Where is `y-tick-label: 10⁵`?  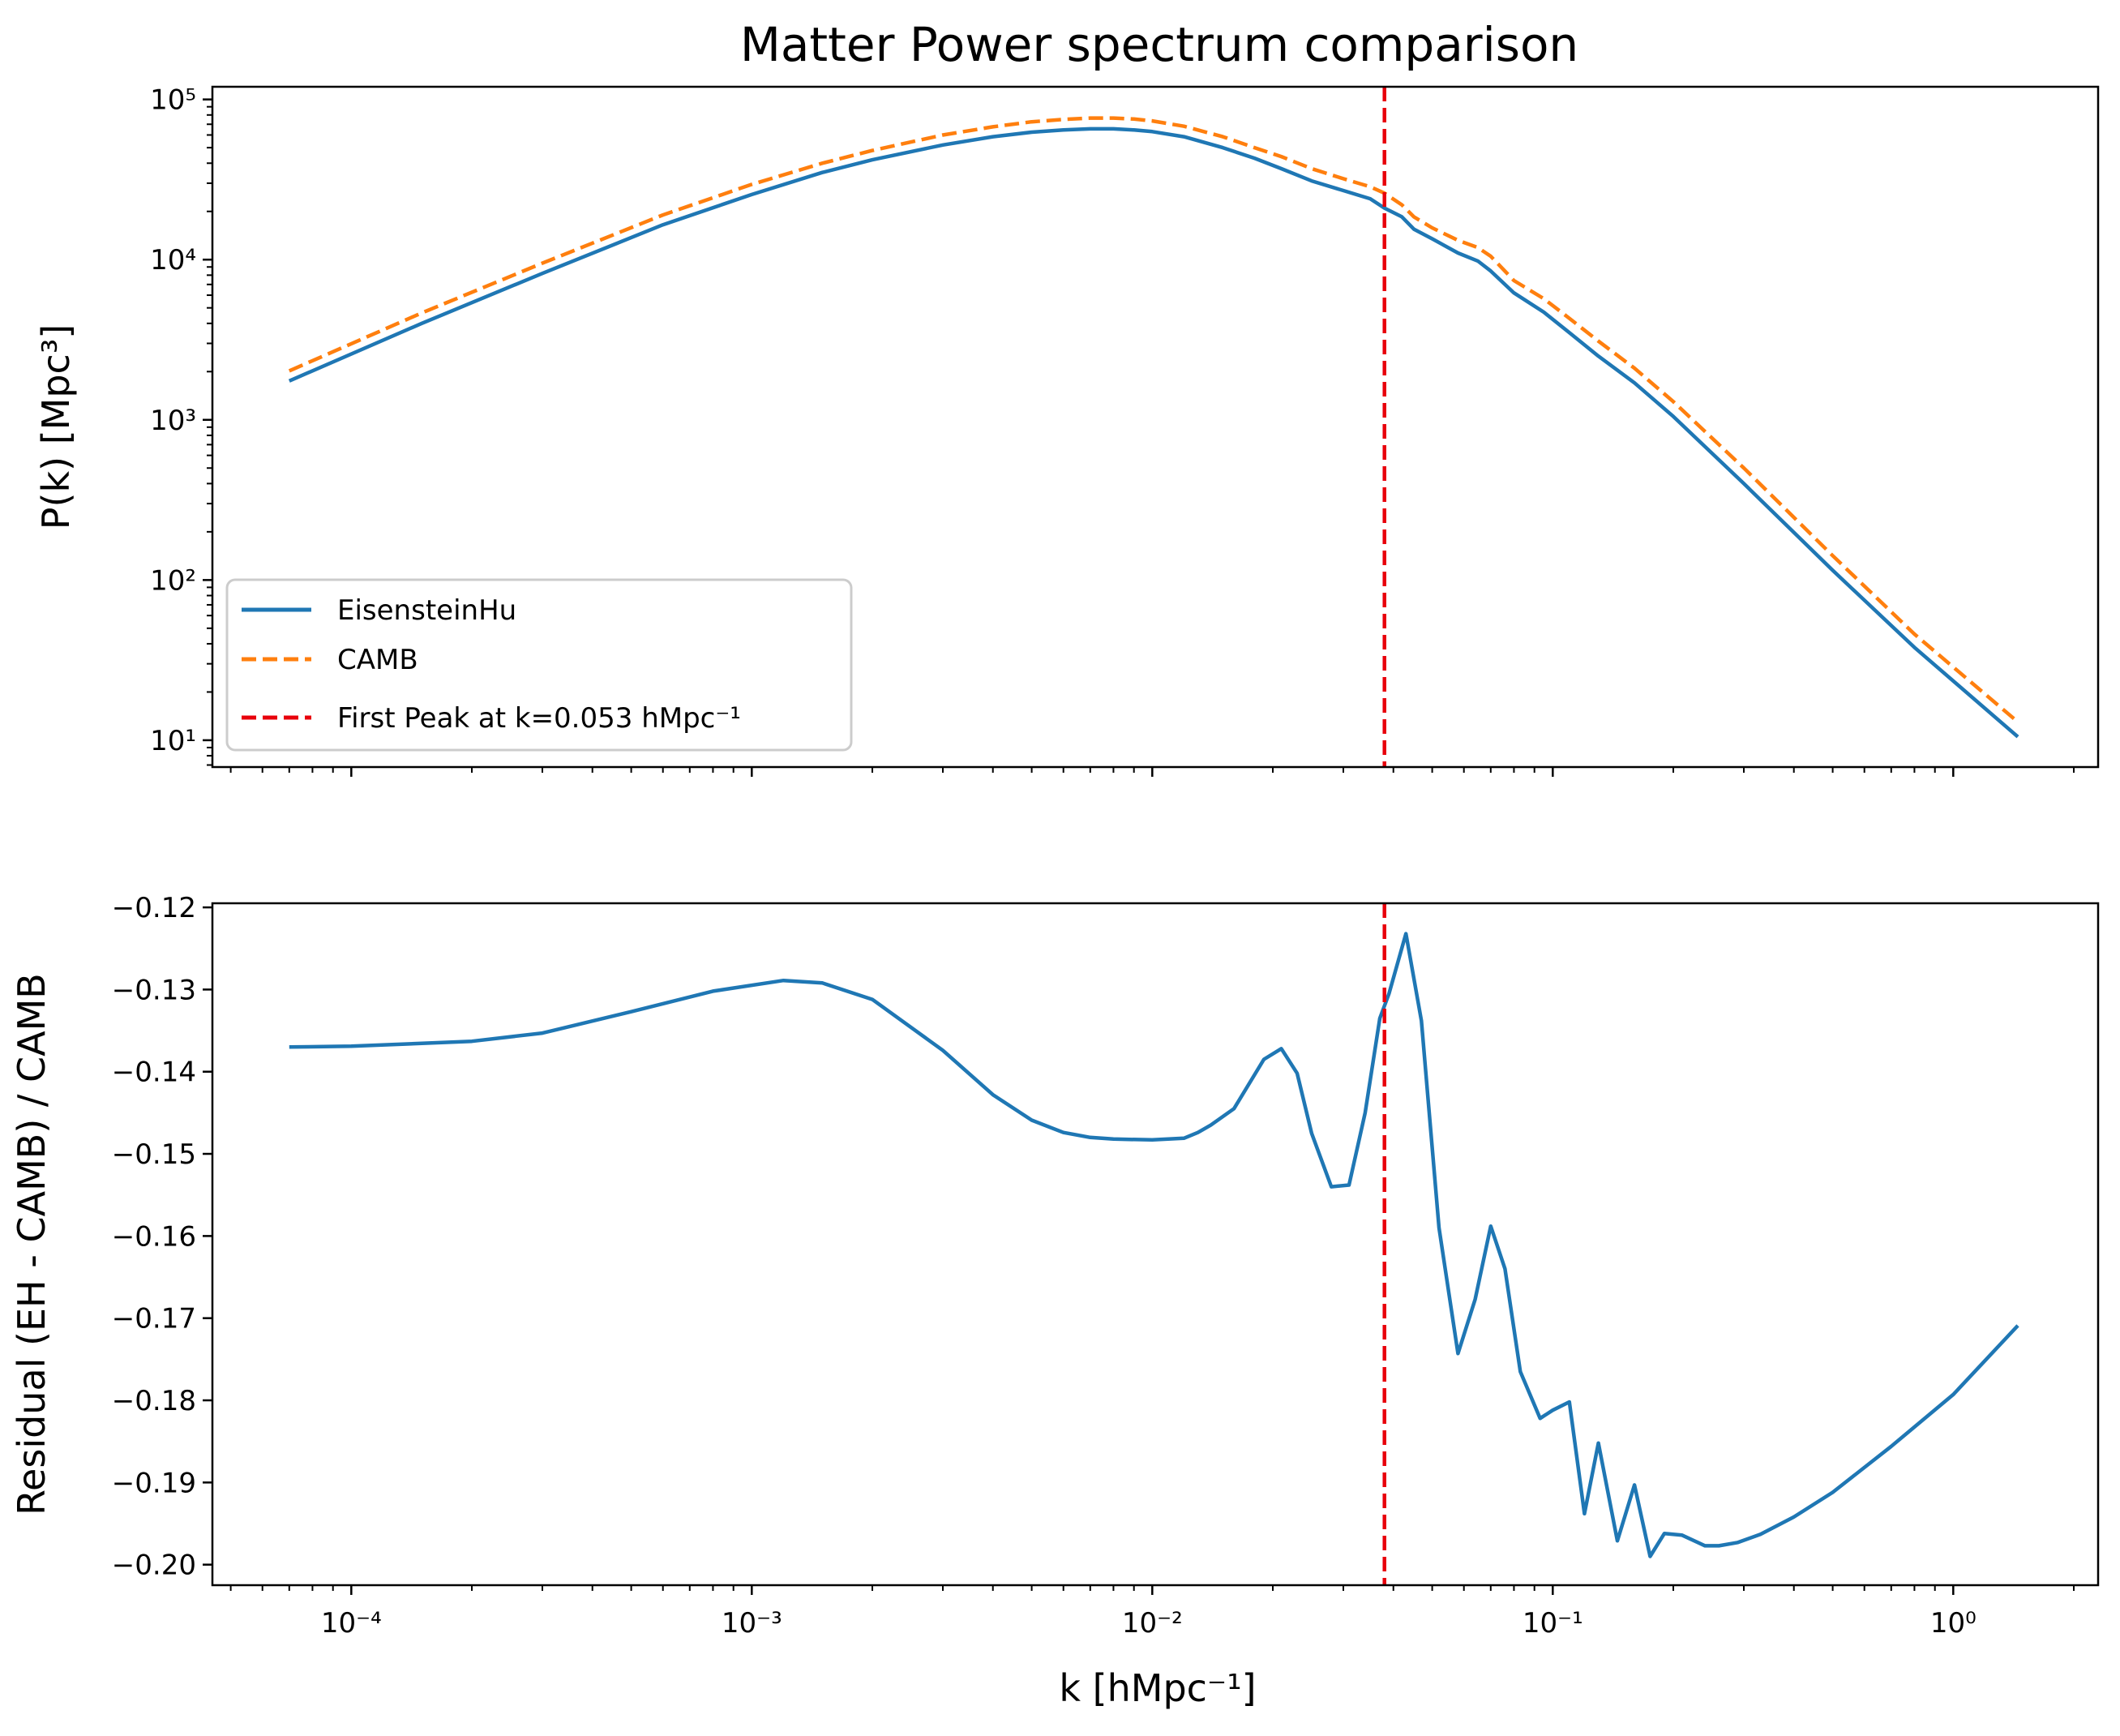 y-tick-label: 10⁵ is located at coordinates (173, 100).